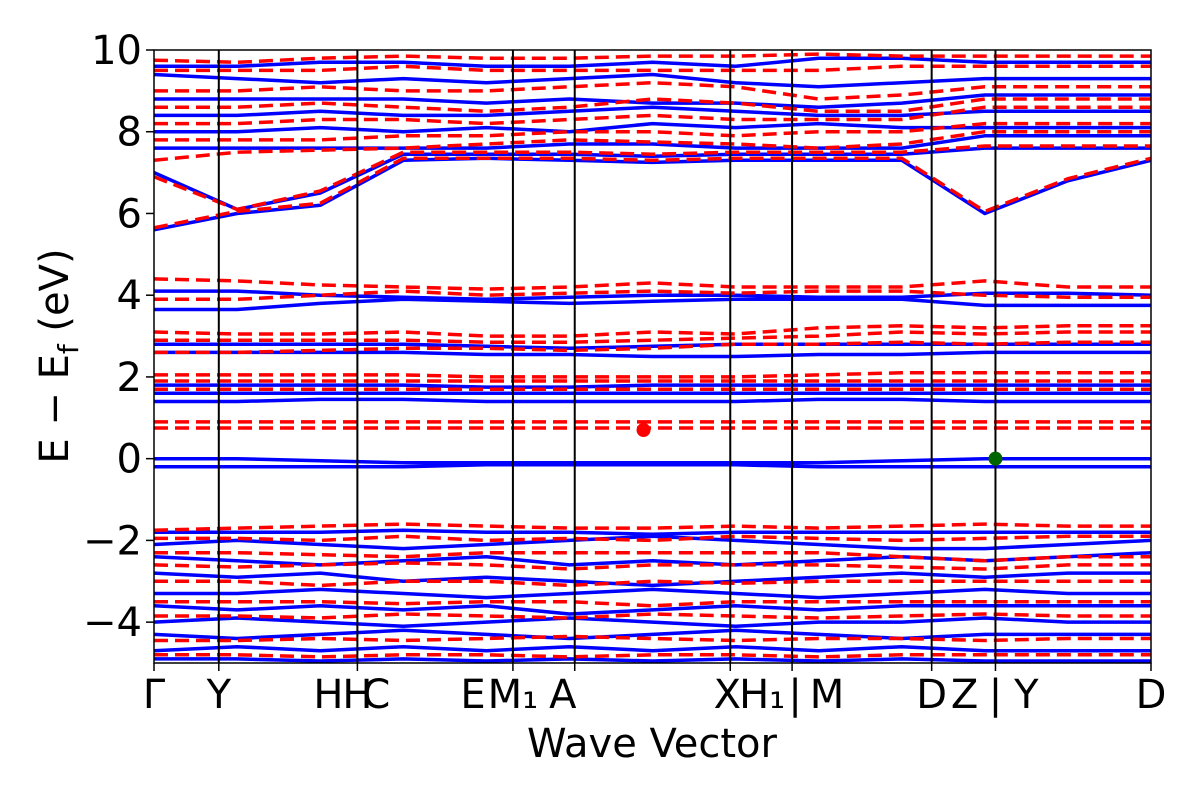  What do you see at coordinates (129, 378) in the screenshot?
I see `y-tick-label: 2` at bounding box center [129, 378].